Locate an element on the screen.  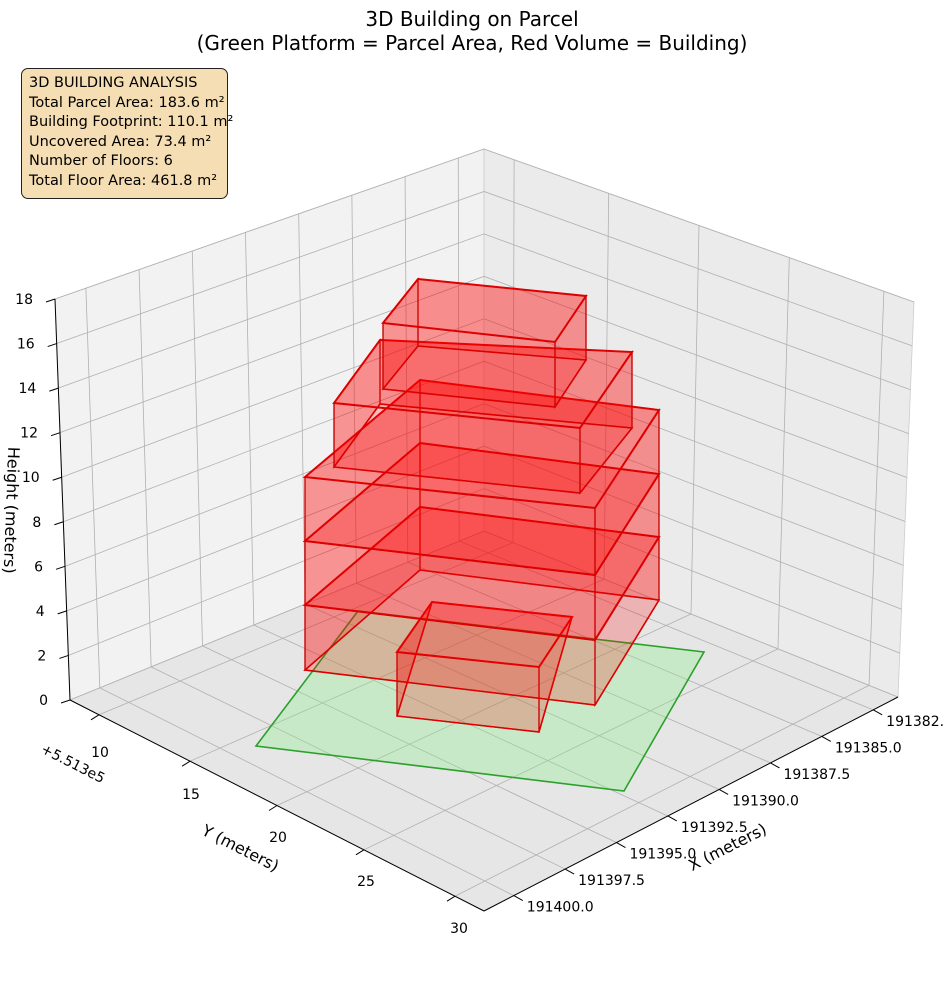
z-tick-label: 14 is located at coordinates (28, 389).